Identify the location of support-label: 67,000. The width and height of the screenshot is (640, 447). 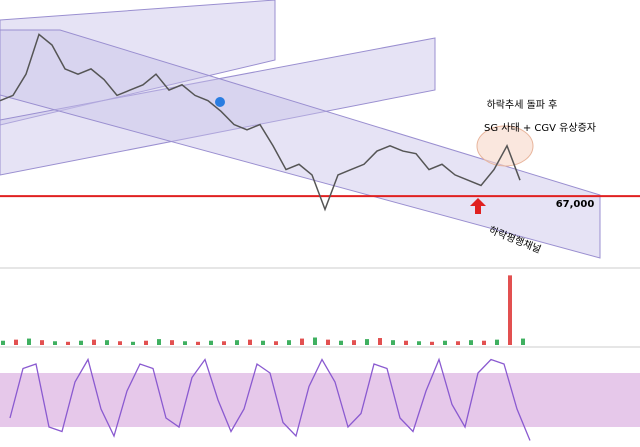
(575, 204).